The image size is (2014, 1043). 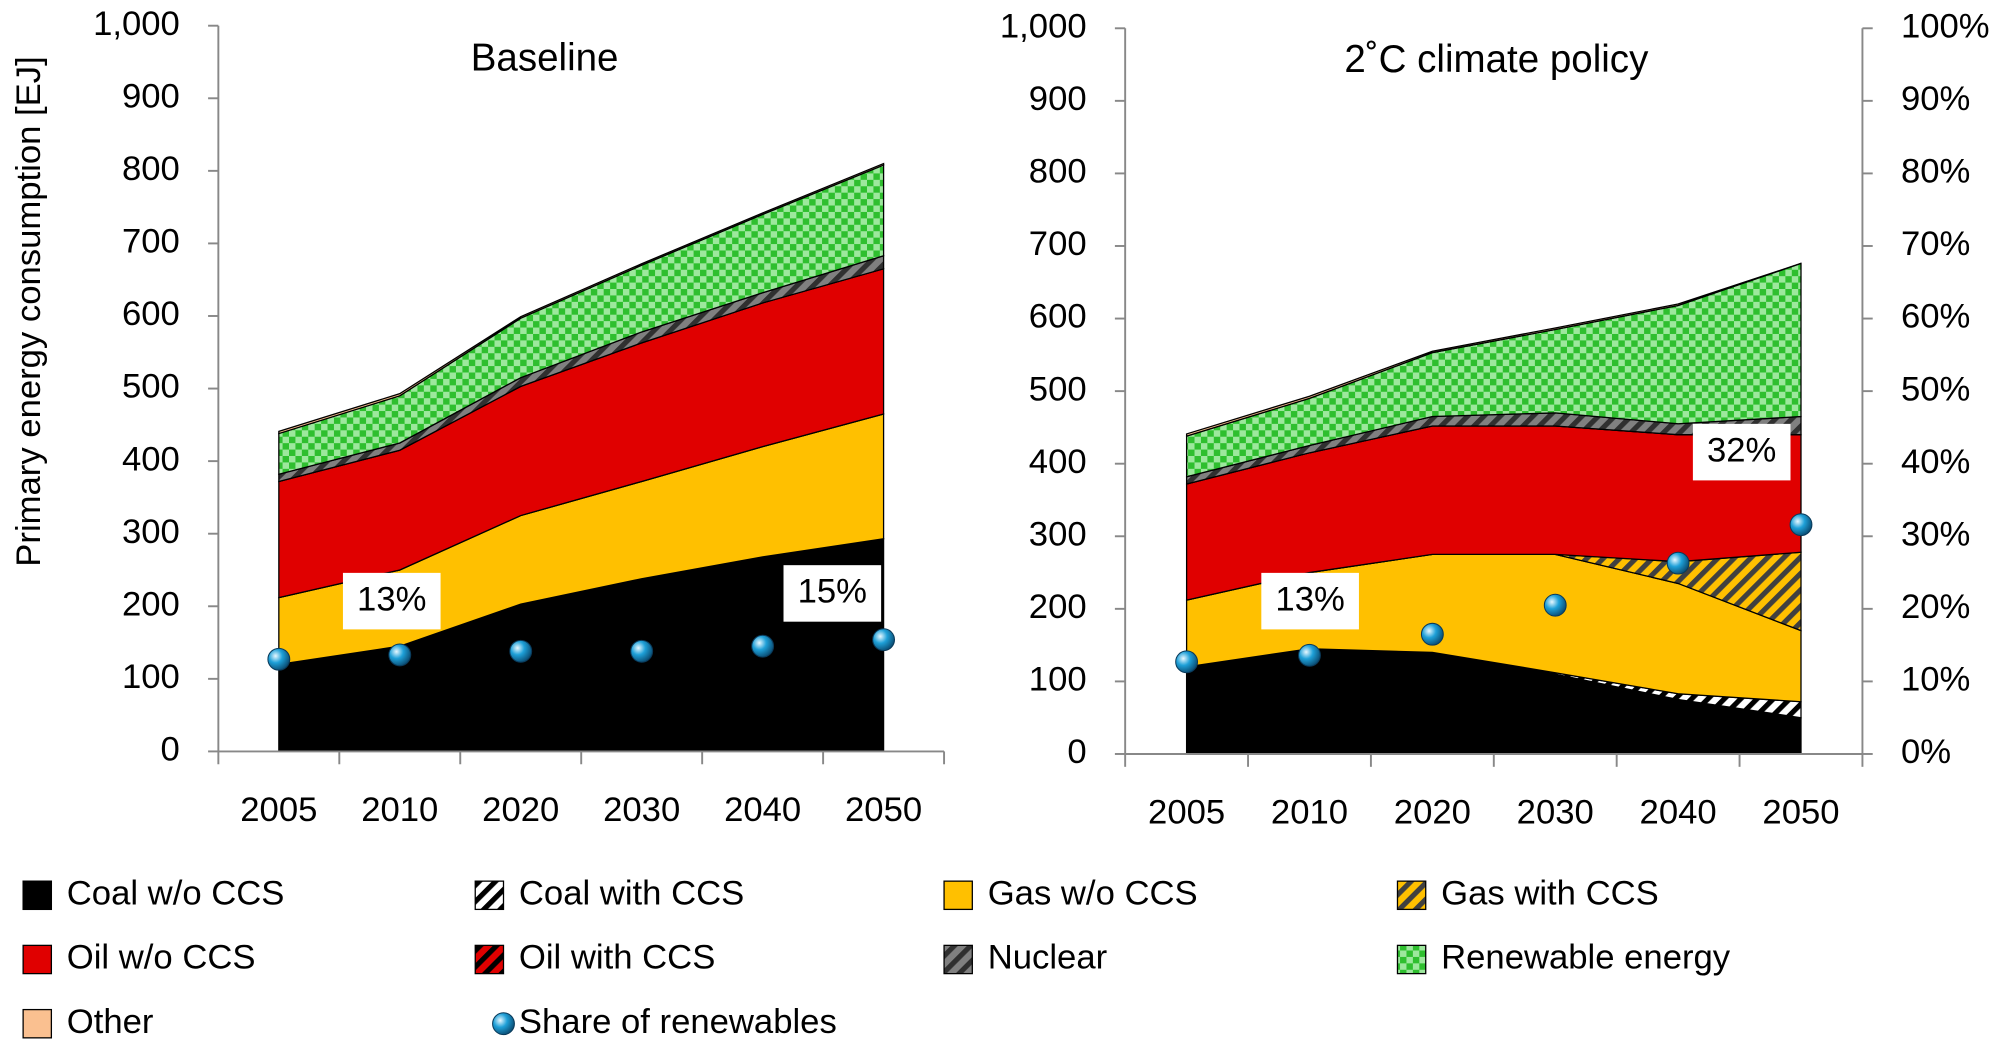 What do you see at coordinates (1926, 752) in the screenshot?
I see `y2-tick-label: 0%` at bounding box center [1926, 752].